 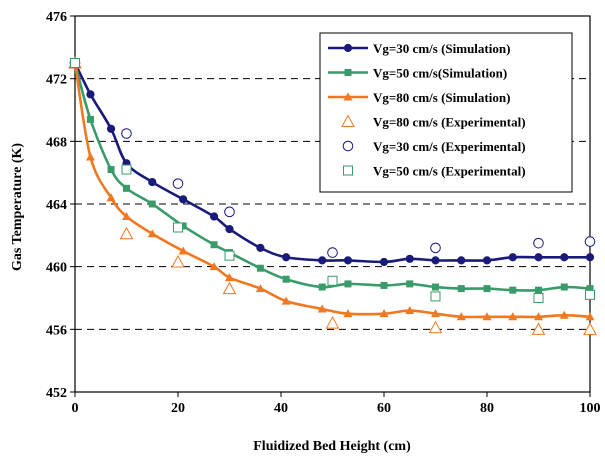 What do you see at coordinates (384, 408) in the screenshot?
I see `x-tick-label: 60` at bounding box center [384, 408].